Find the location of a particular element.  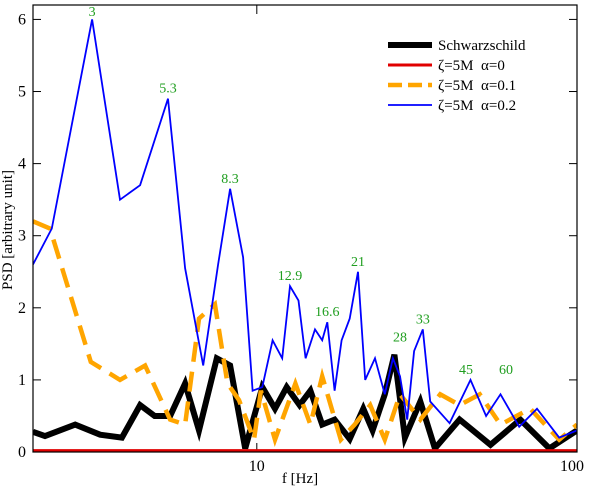

x-tick-label: 100 is located at coordinates (572, 466).